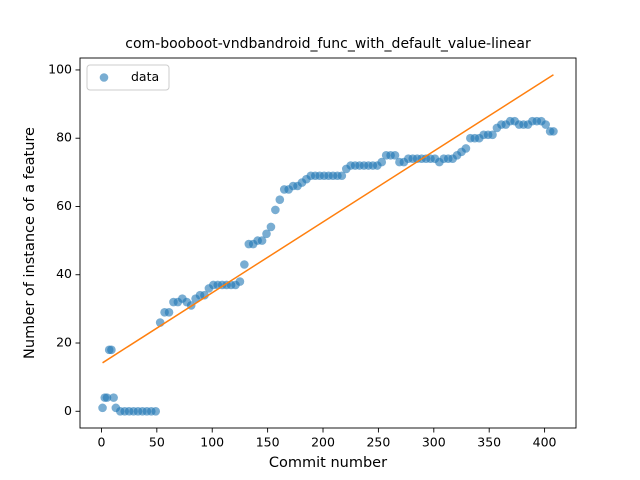 The image size is (640, 480). What do you see at coordinates (212, 442) in the screenshot?
I see `x-tick-label: 100` at bounding box center [212, 442].